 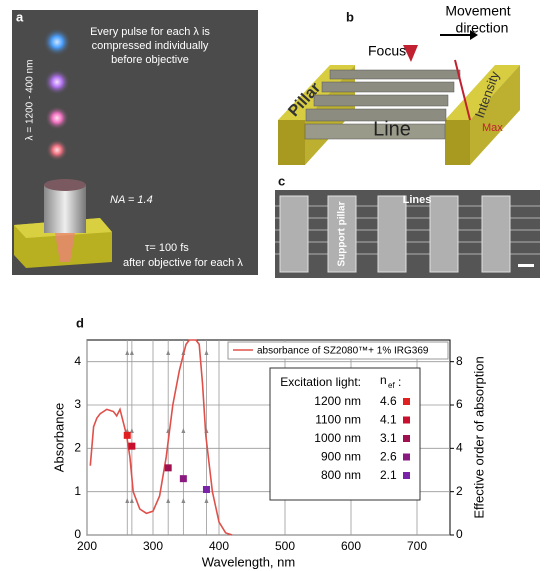 What do you see at coordinates (77, 491) in the screenshot?
I see `y-tick-label: 1` at bounding box center [77, 491].